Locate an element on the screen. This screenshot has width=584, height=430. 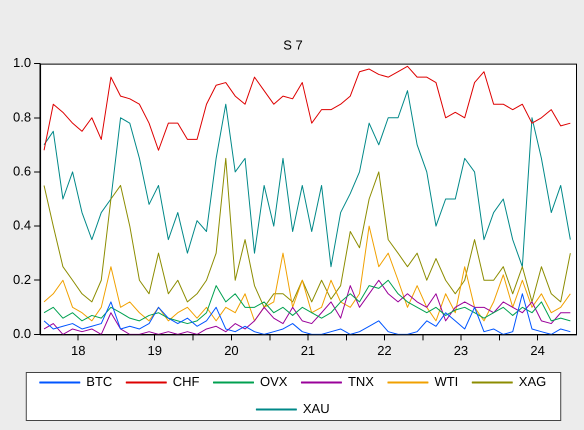
y-tick-label: 0.6 is located at coordinates (22, 171).